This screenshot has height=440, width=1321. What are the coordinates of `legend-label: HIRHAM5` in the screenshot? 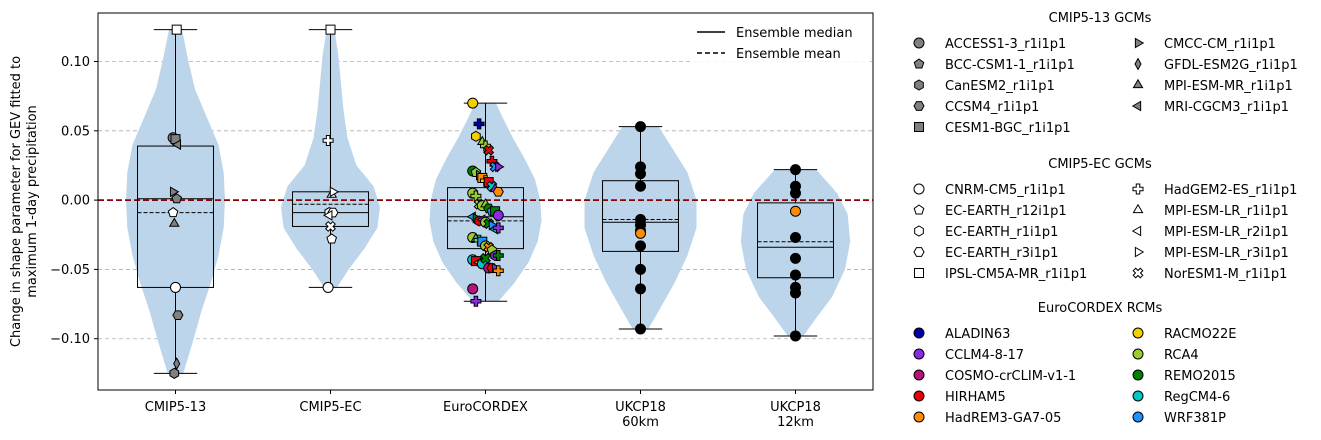 It's located at (975, 397).